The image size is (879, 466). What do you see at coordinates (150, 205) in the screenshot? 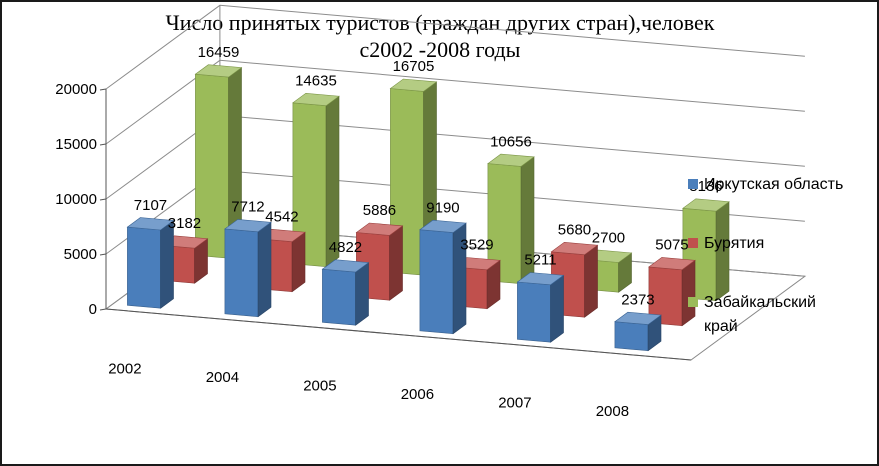
I see `data-label: 7107` at bounding box center [150, 205].